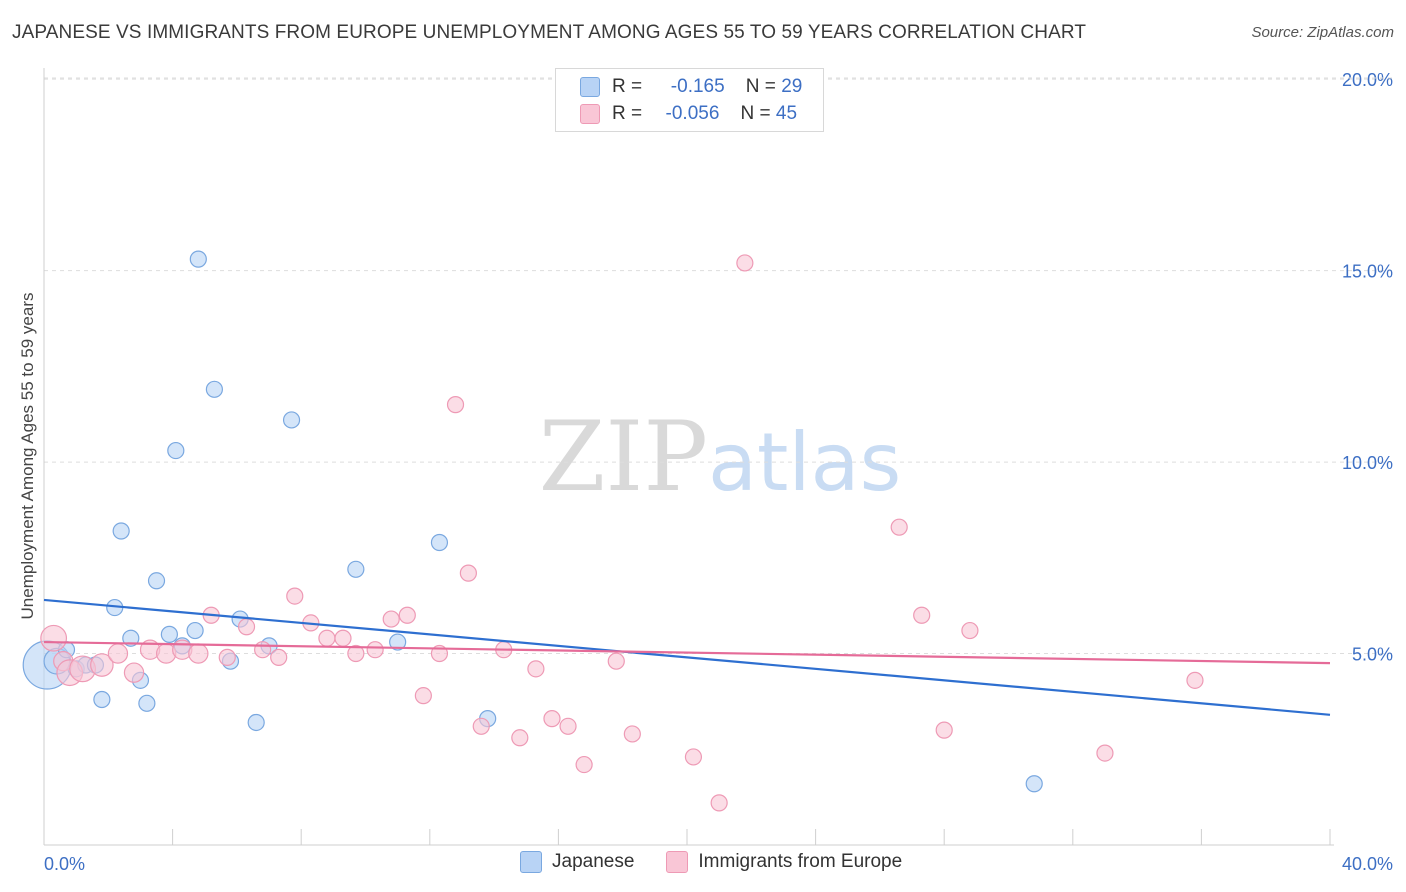  Describe the element at coordinates (689, 100) in the screenshot. I see `correlation-legend: R = -0.165 N = 29 R = -0.056 N = 45` at that location.